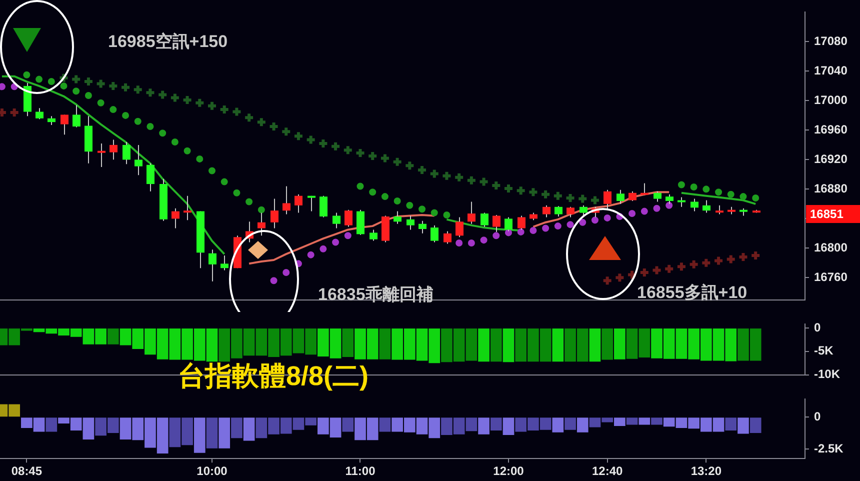 The width and height of the screenshot is (860, 481). I want to click on x-tick-label: 08:45, so click(26, 471).